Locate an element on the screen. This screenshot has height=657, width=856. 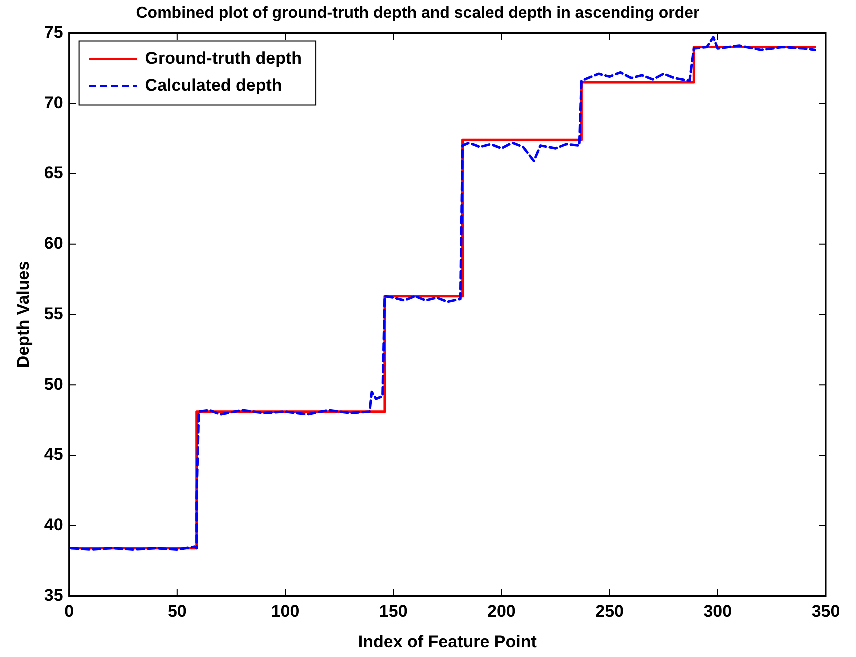
legend-label: Calculated depth is located at coordinates (213, 85).